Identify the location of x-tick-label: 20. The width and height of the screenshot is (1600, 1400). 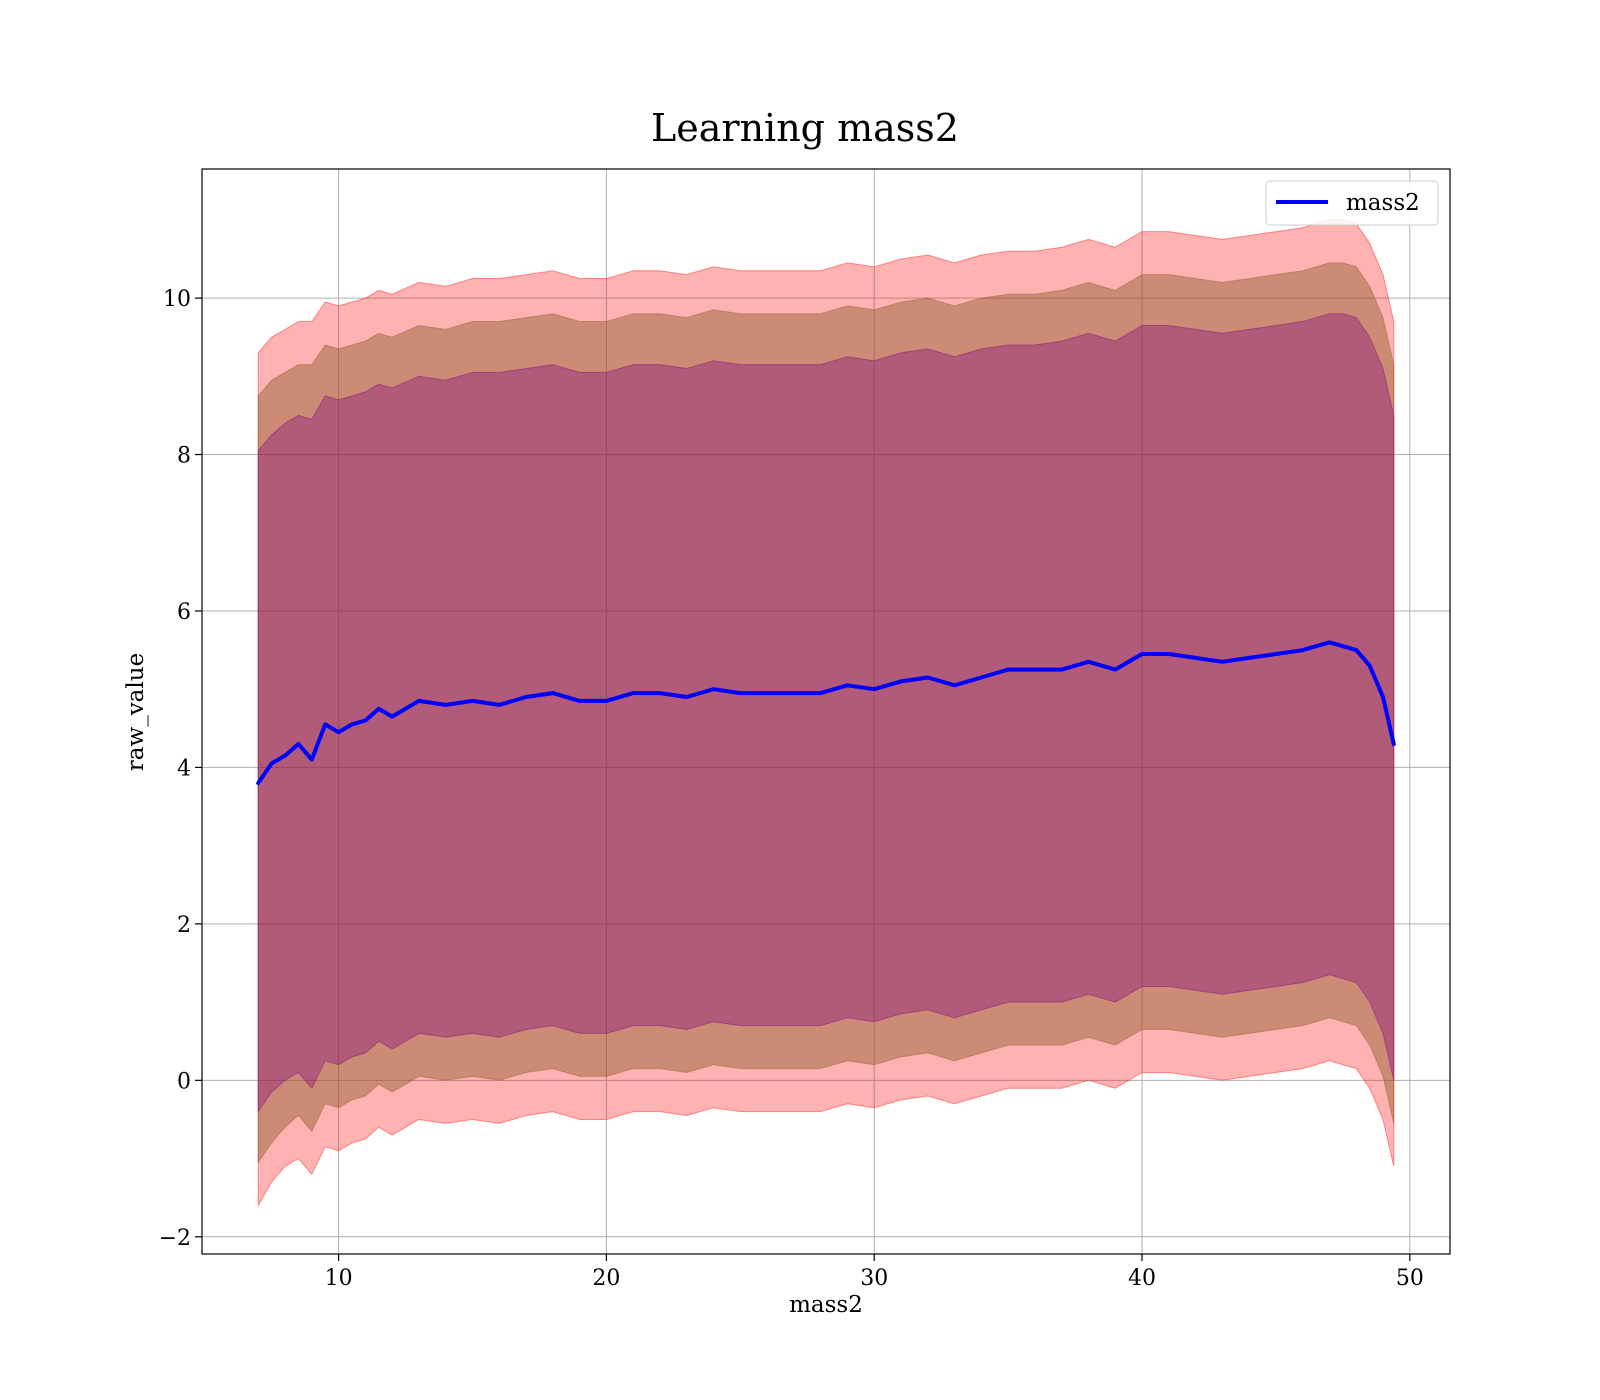
(606, 1278).